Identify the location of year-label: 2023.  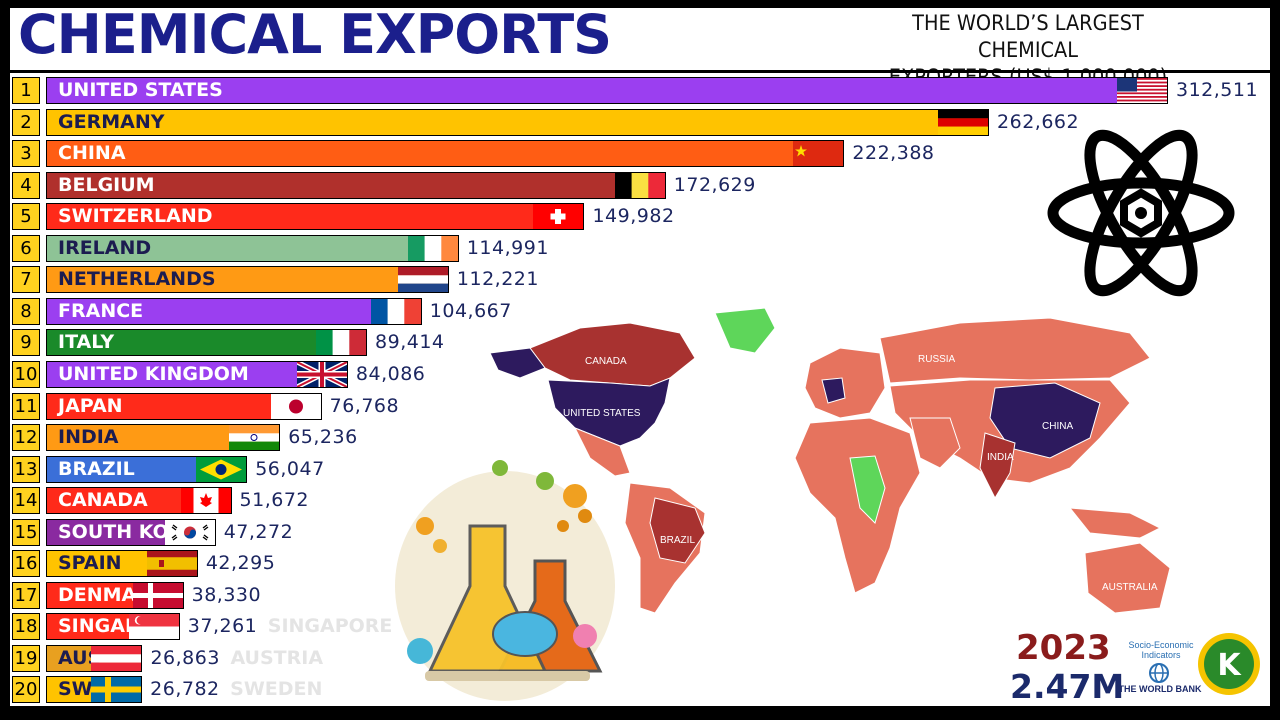
(1063, 648).